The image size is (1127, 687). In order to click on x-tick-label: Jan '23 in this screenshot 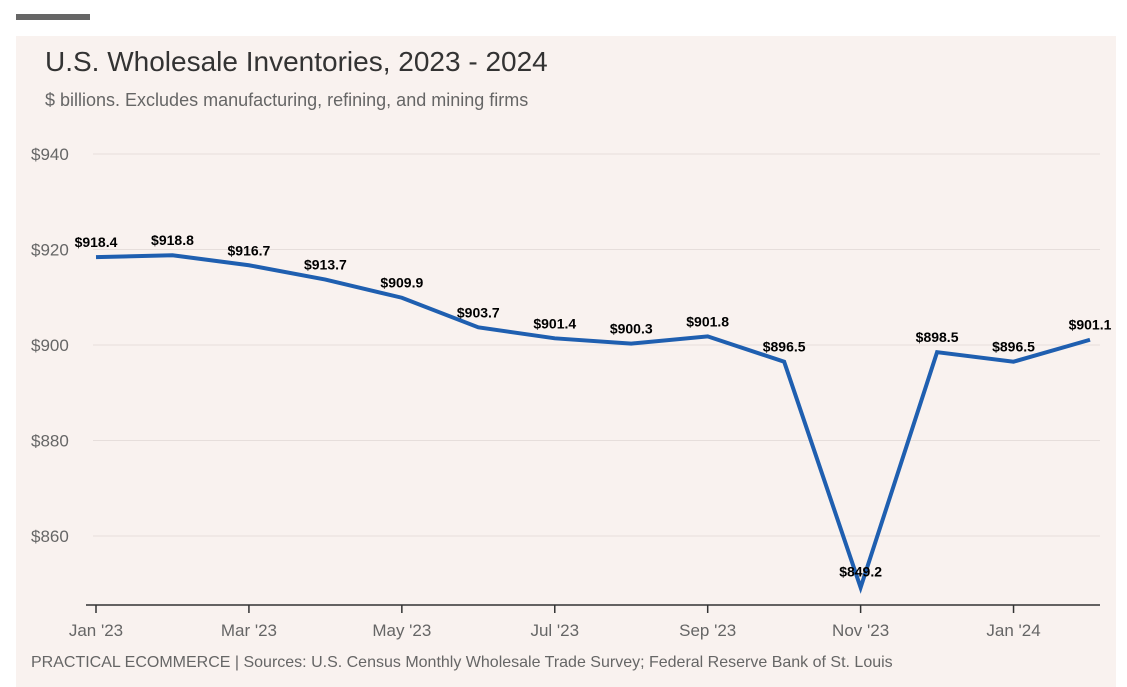, I will do `click(96, 630)`.